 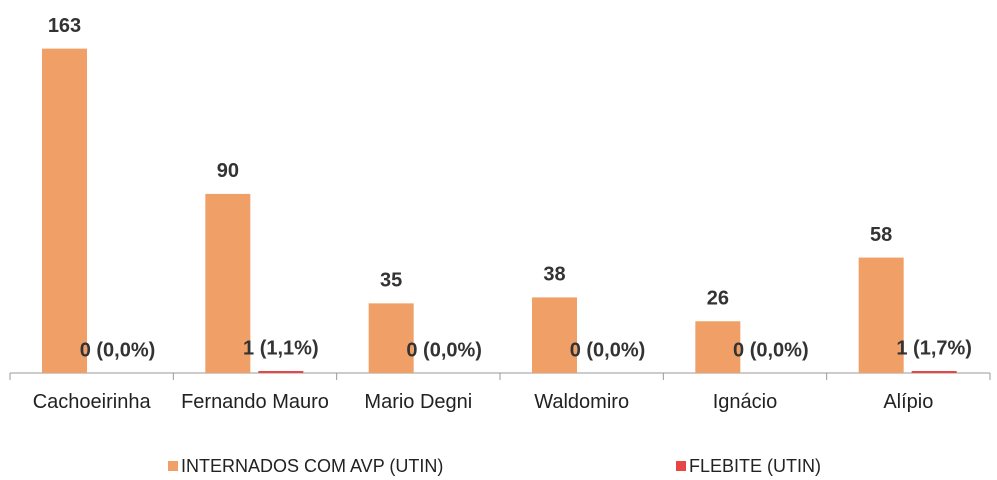 I want to click on value-label: 1 (1,7%), so click(x=934, y=348).